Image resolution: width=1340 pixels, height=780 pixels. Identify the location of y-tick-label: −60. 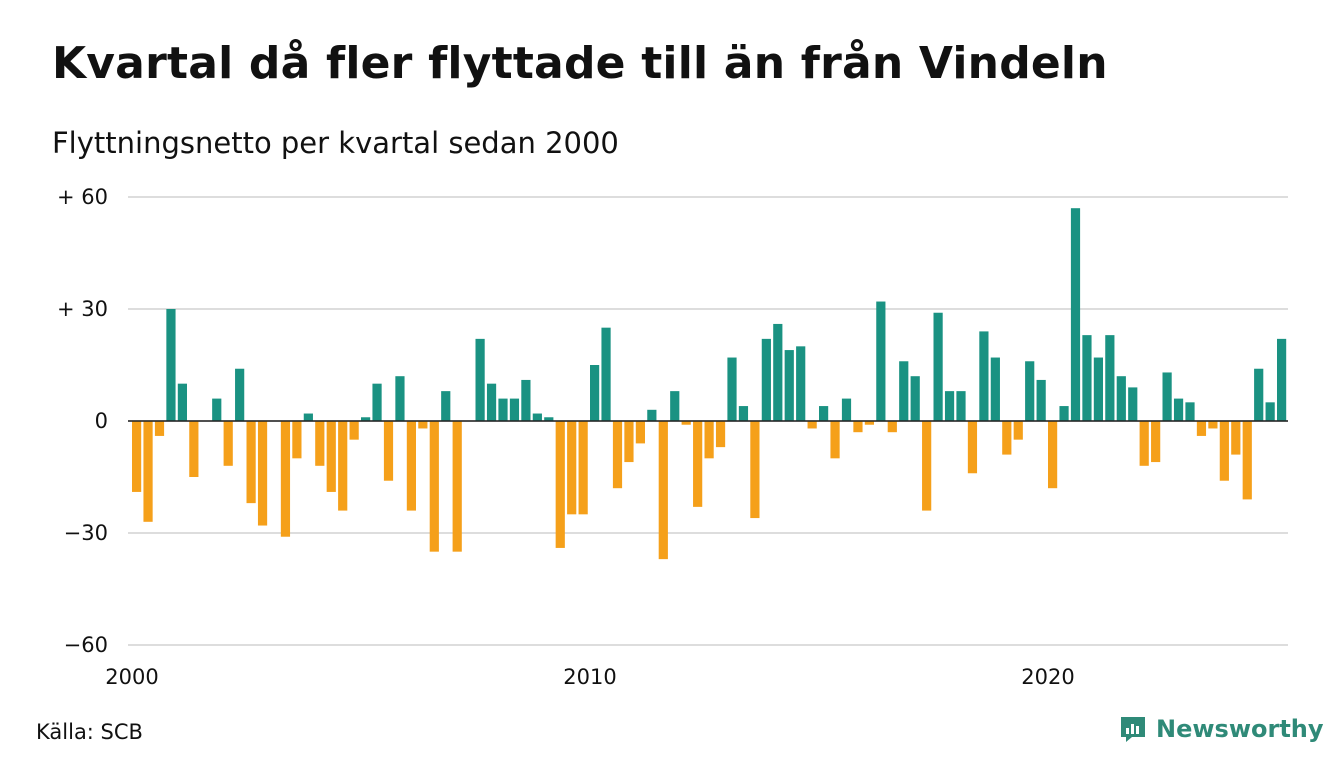
(86, 645).